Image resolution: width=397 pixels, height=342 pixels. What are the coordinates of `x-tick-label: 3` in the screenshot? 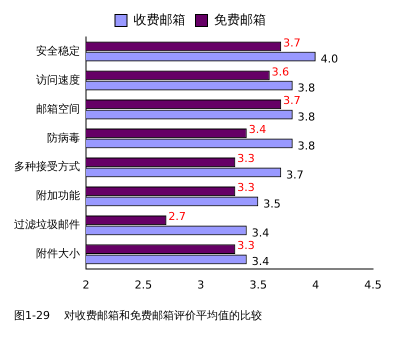 It's located at (200, 285).